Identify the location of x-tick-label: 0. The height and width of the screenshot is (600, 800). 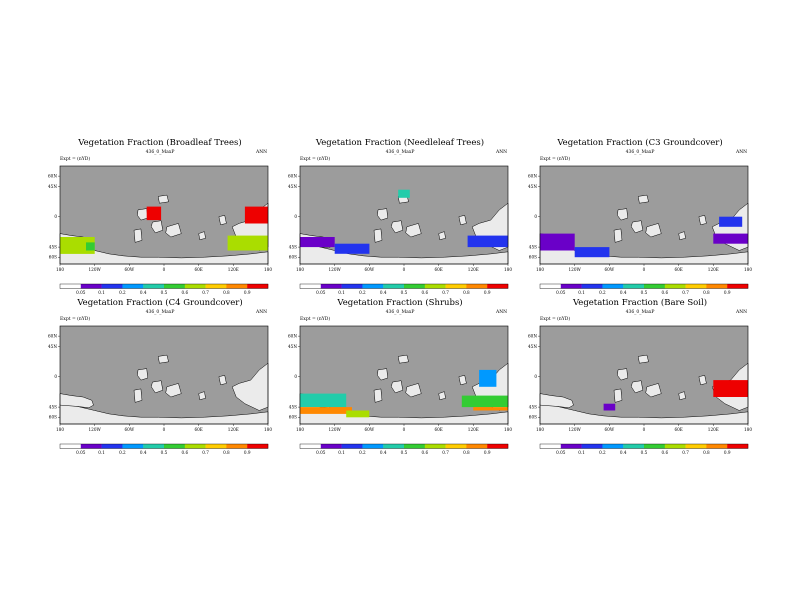
(644, 269).